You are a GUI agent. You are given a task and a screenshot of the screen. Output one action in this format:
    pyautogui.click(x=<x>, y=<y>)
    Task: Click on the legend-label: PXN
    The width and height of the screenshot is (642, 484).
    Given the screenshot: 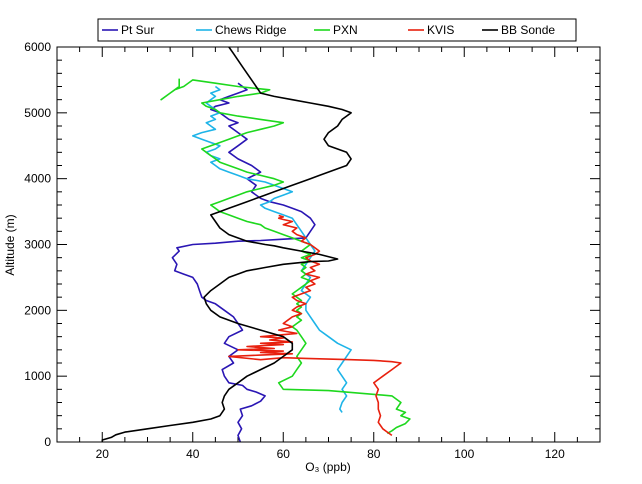 What is the action you would take?
    pyautogui.click(x=345, y=30)
    